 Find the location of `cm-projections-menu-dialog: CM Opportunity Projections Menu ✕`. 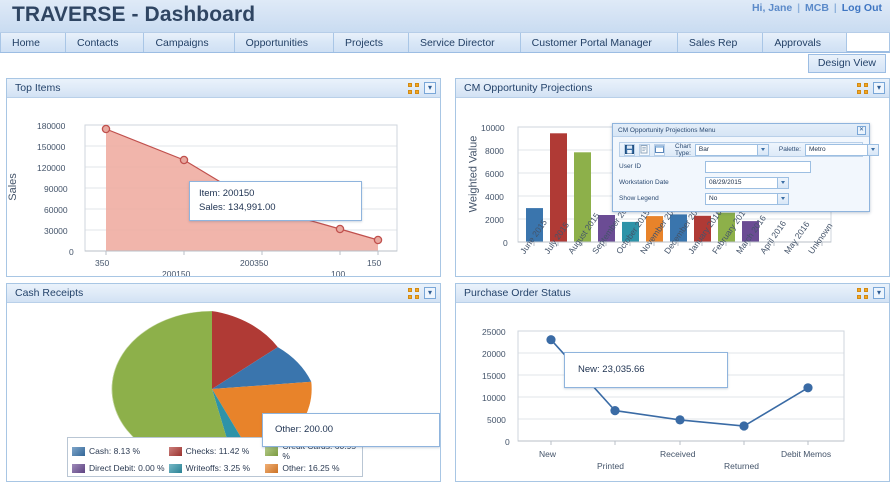

cm-projections-menu-dialog: CM Opportunity Projections Menu ✕ is located at coordinates (745, 167).